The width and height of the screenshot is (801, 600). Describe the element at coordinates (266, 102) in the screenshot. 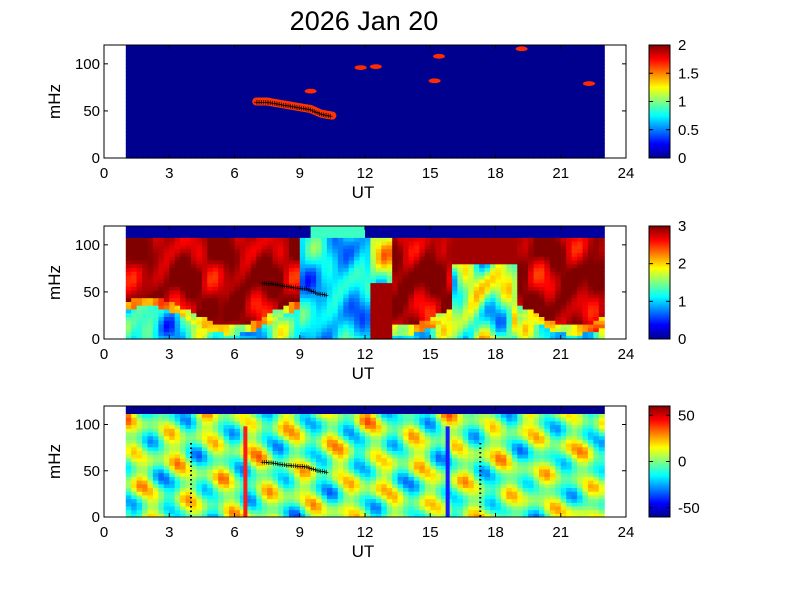

I see `peak-marker: +` at that location.